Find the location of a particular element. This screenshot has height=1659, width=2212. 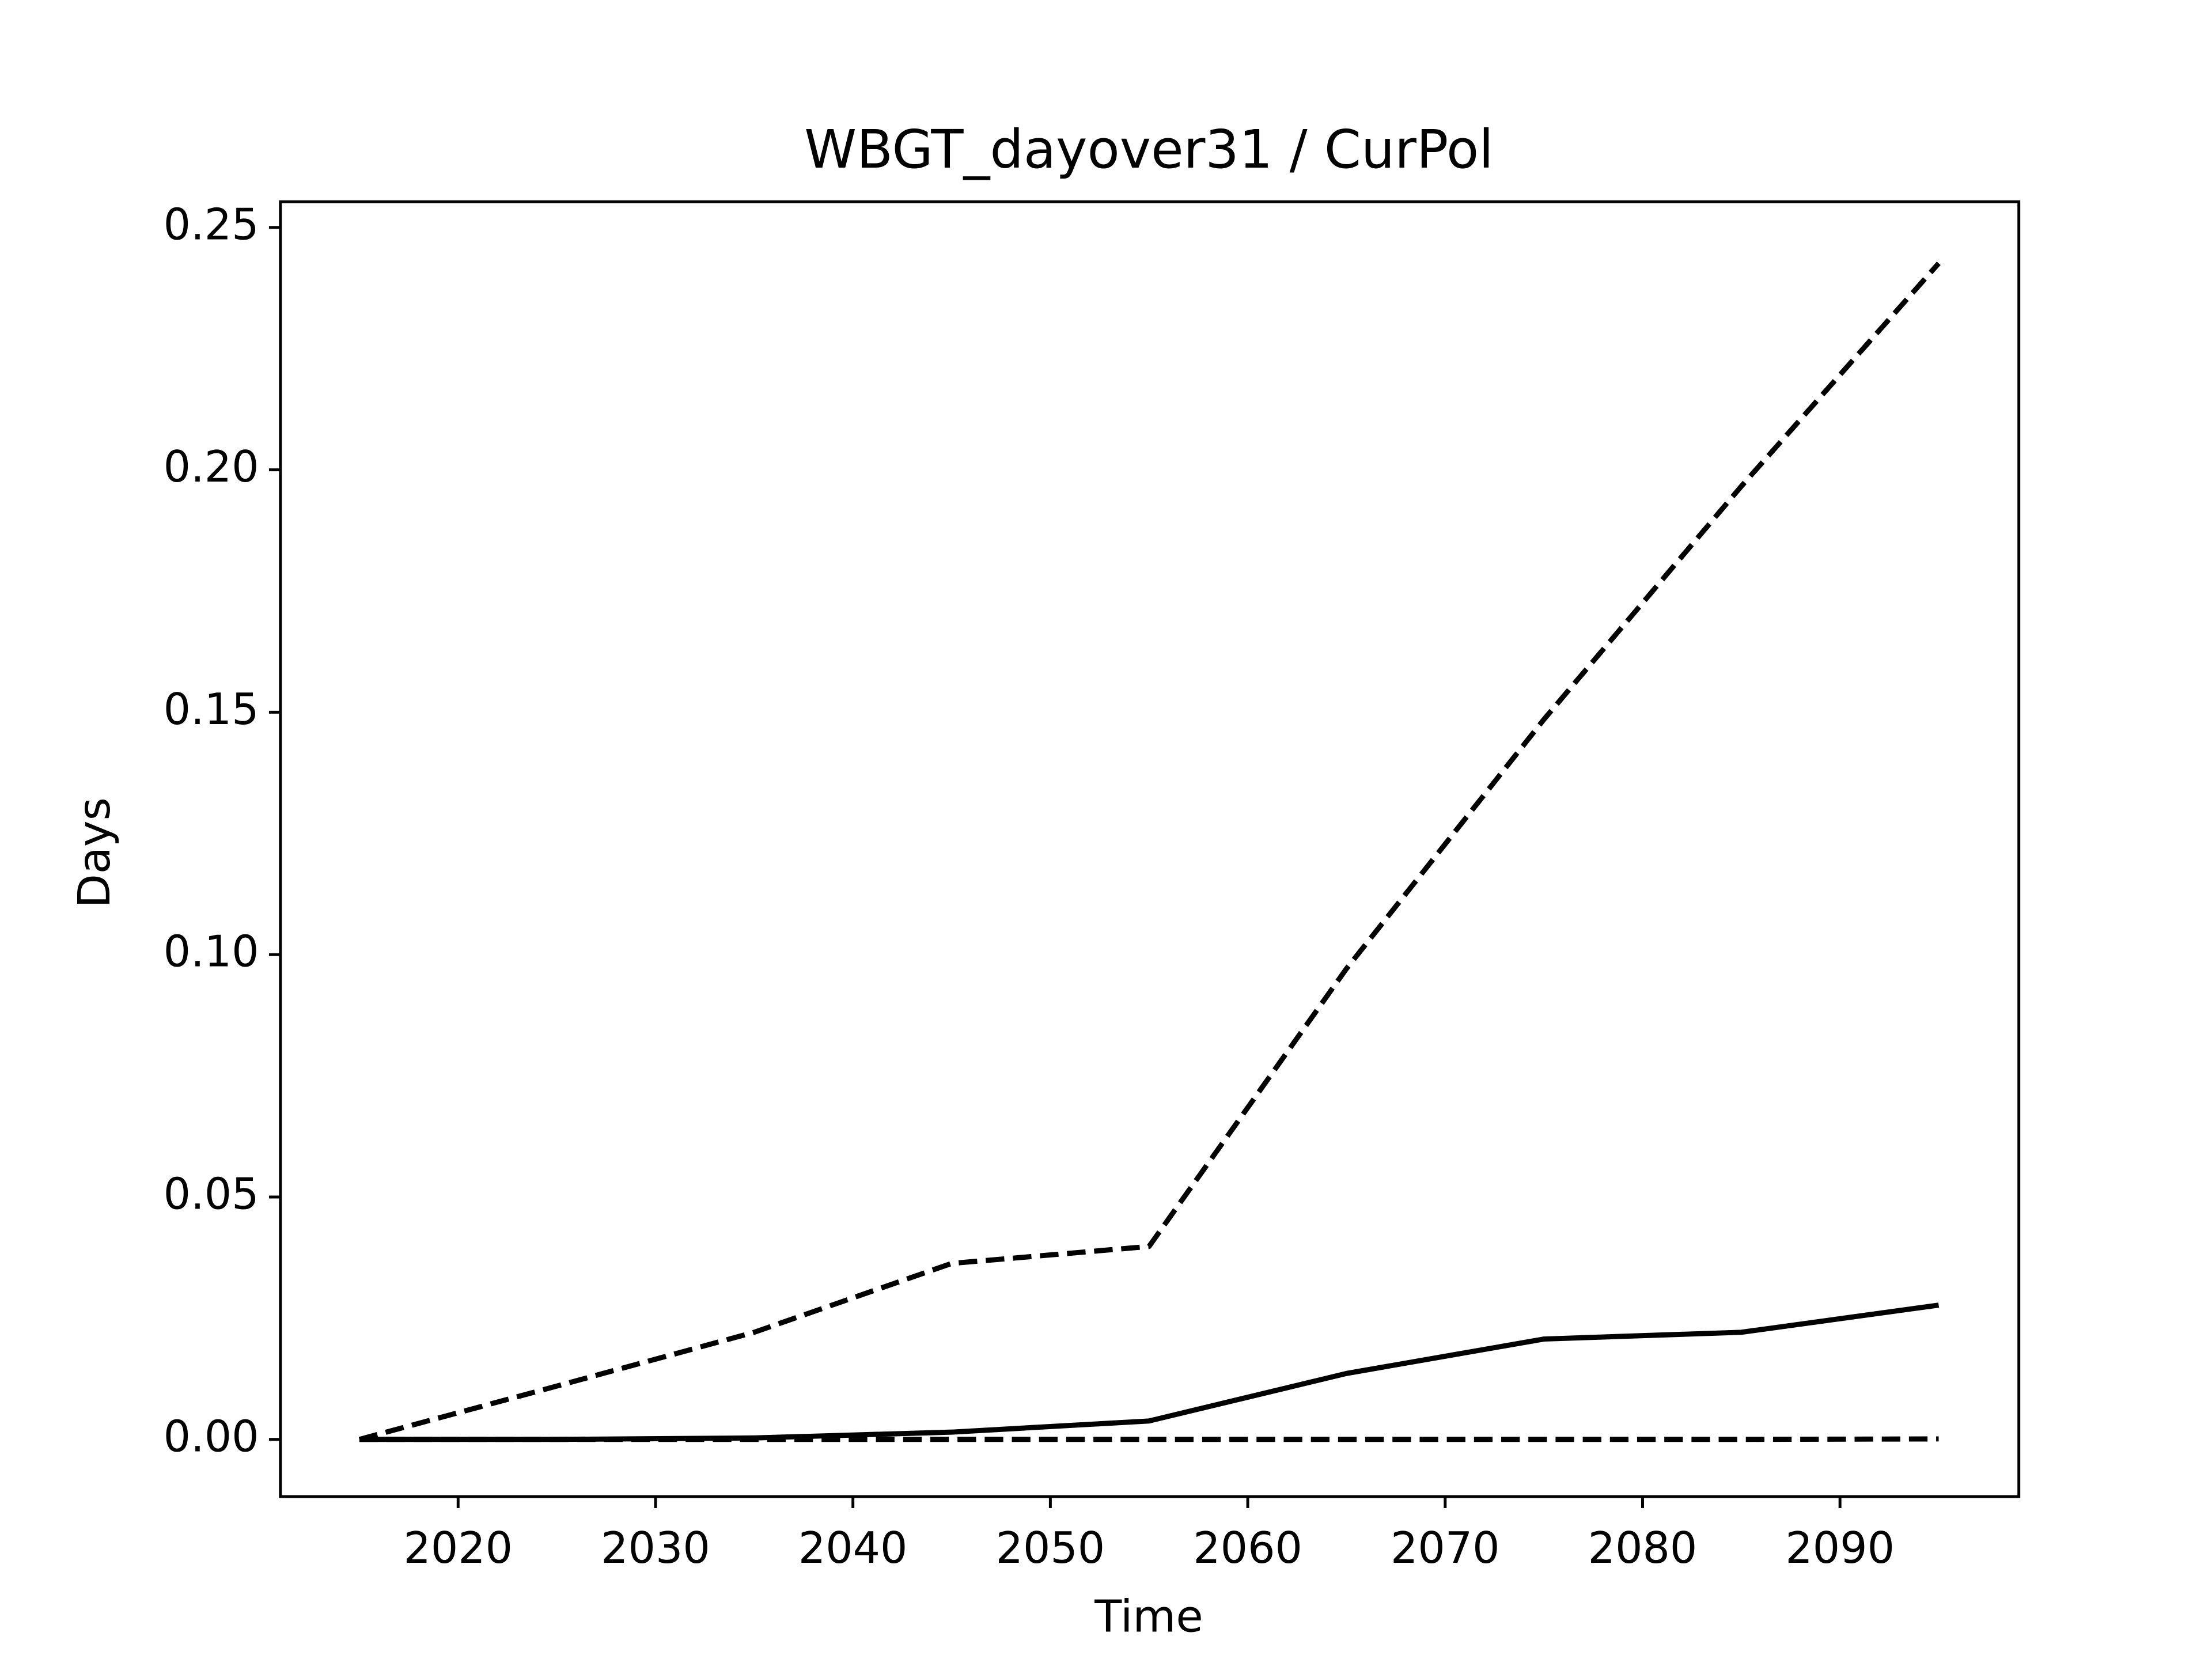

x-tick-label: 2070 is located at coordinates (1445, 1548).